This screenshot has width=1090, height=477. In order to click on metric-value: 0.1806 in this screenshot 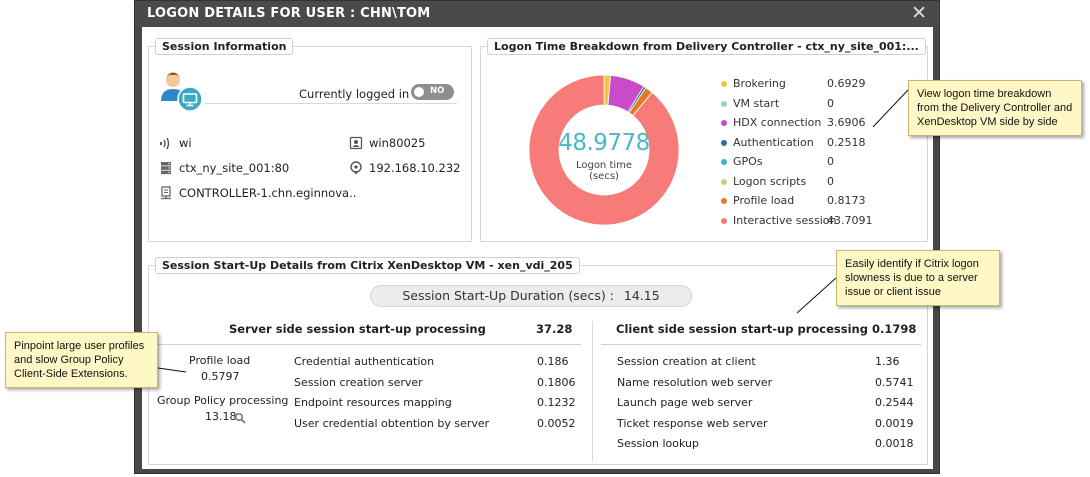, I will do `click(556, 382)`.